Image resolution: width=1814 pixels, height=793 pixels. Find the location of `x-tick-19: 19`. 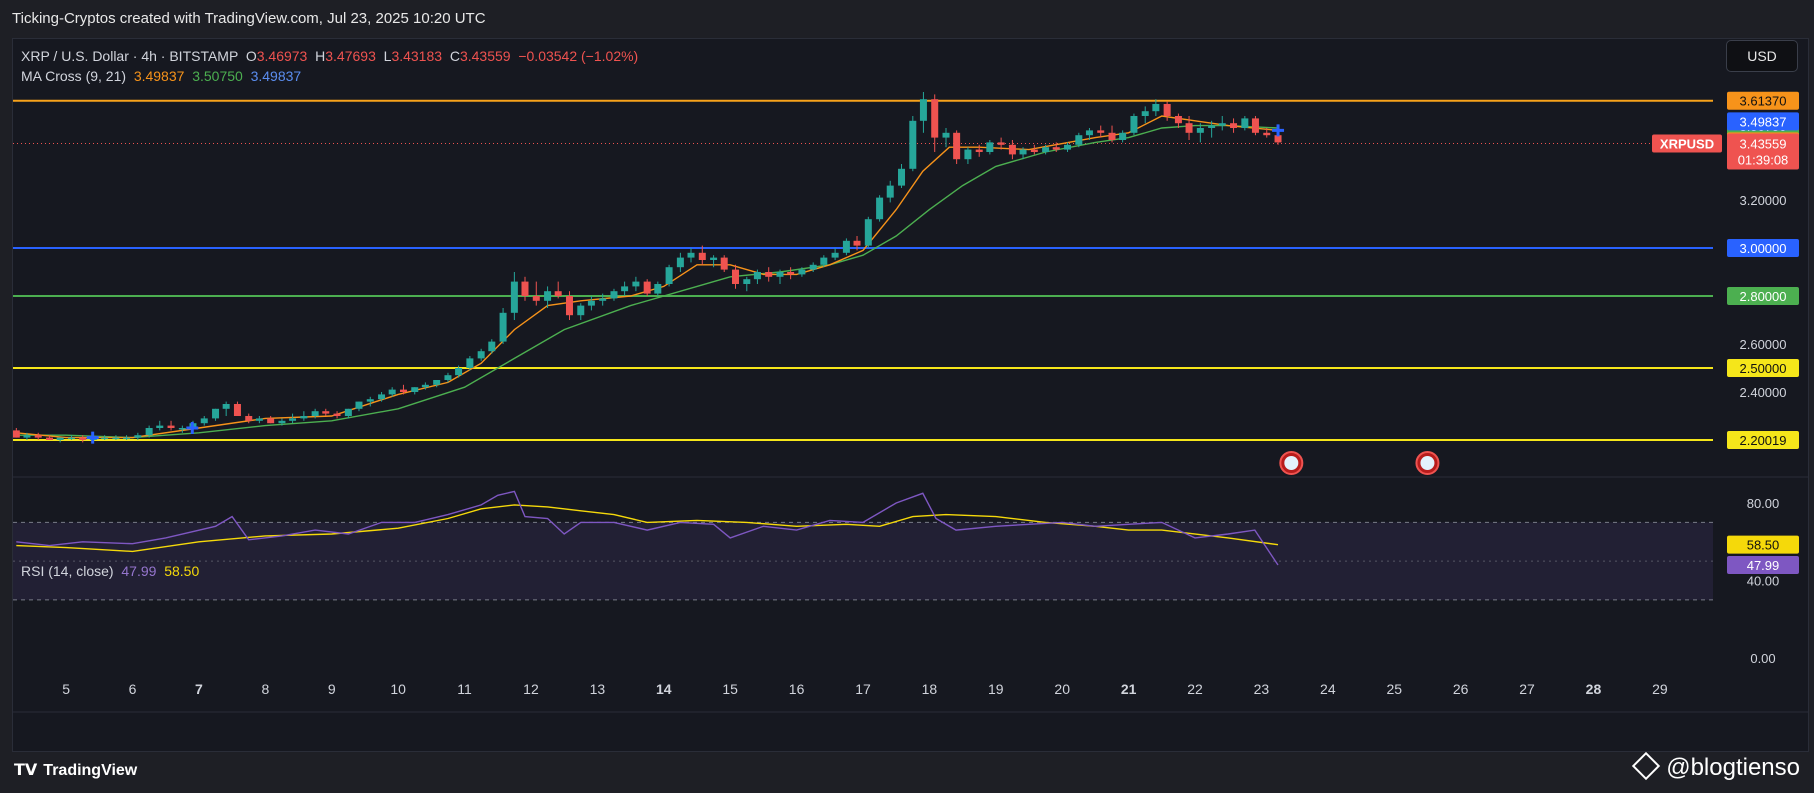

x-tick-19: 19 is located at coordinates (996, 689).